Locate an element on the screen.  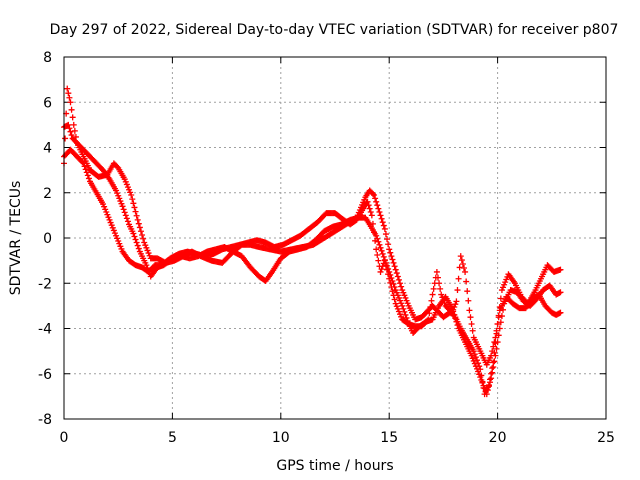
y-tick-label: 2 is located at coordinates (47, 194).